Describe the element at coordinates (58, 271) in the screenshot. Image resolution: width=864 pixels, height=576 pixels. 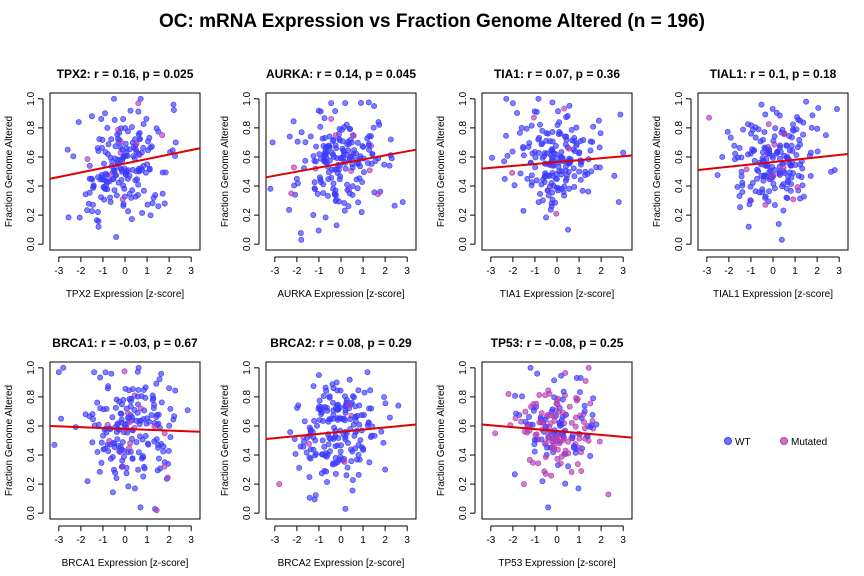
I see `x-tick-label: -3` at that location.